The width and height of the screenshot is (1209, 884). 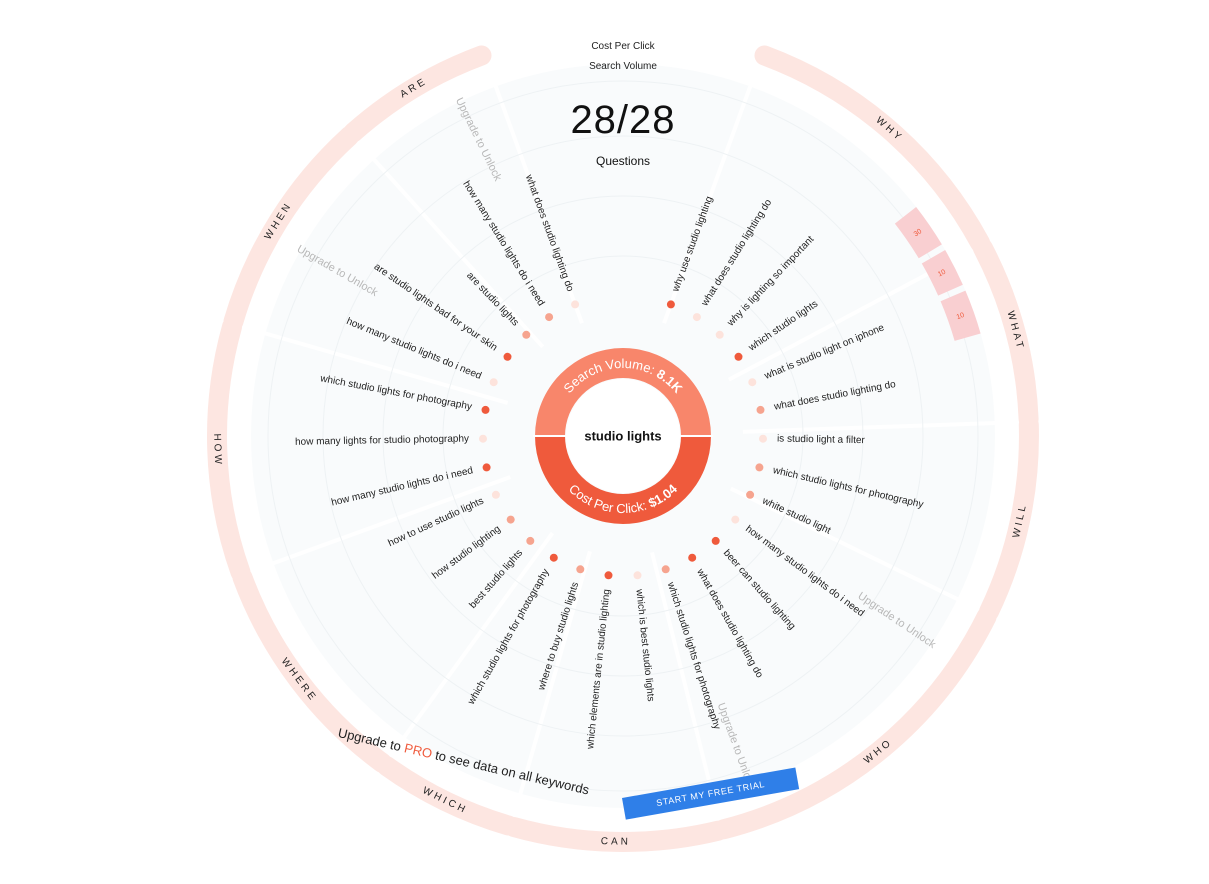 What do you see at coordinates (872, 149) in the screenshot?
I see `group-ring-why` at bounding box center [872, 149].